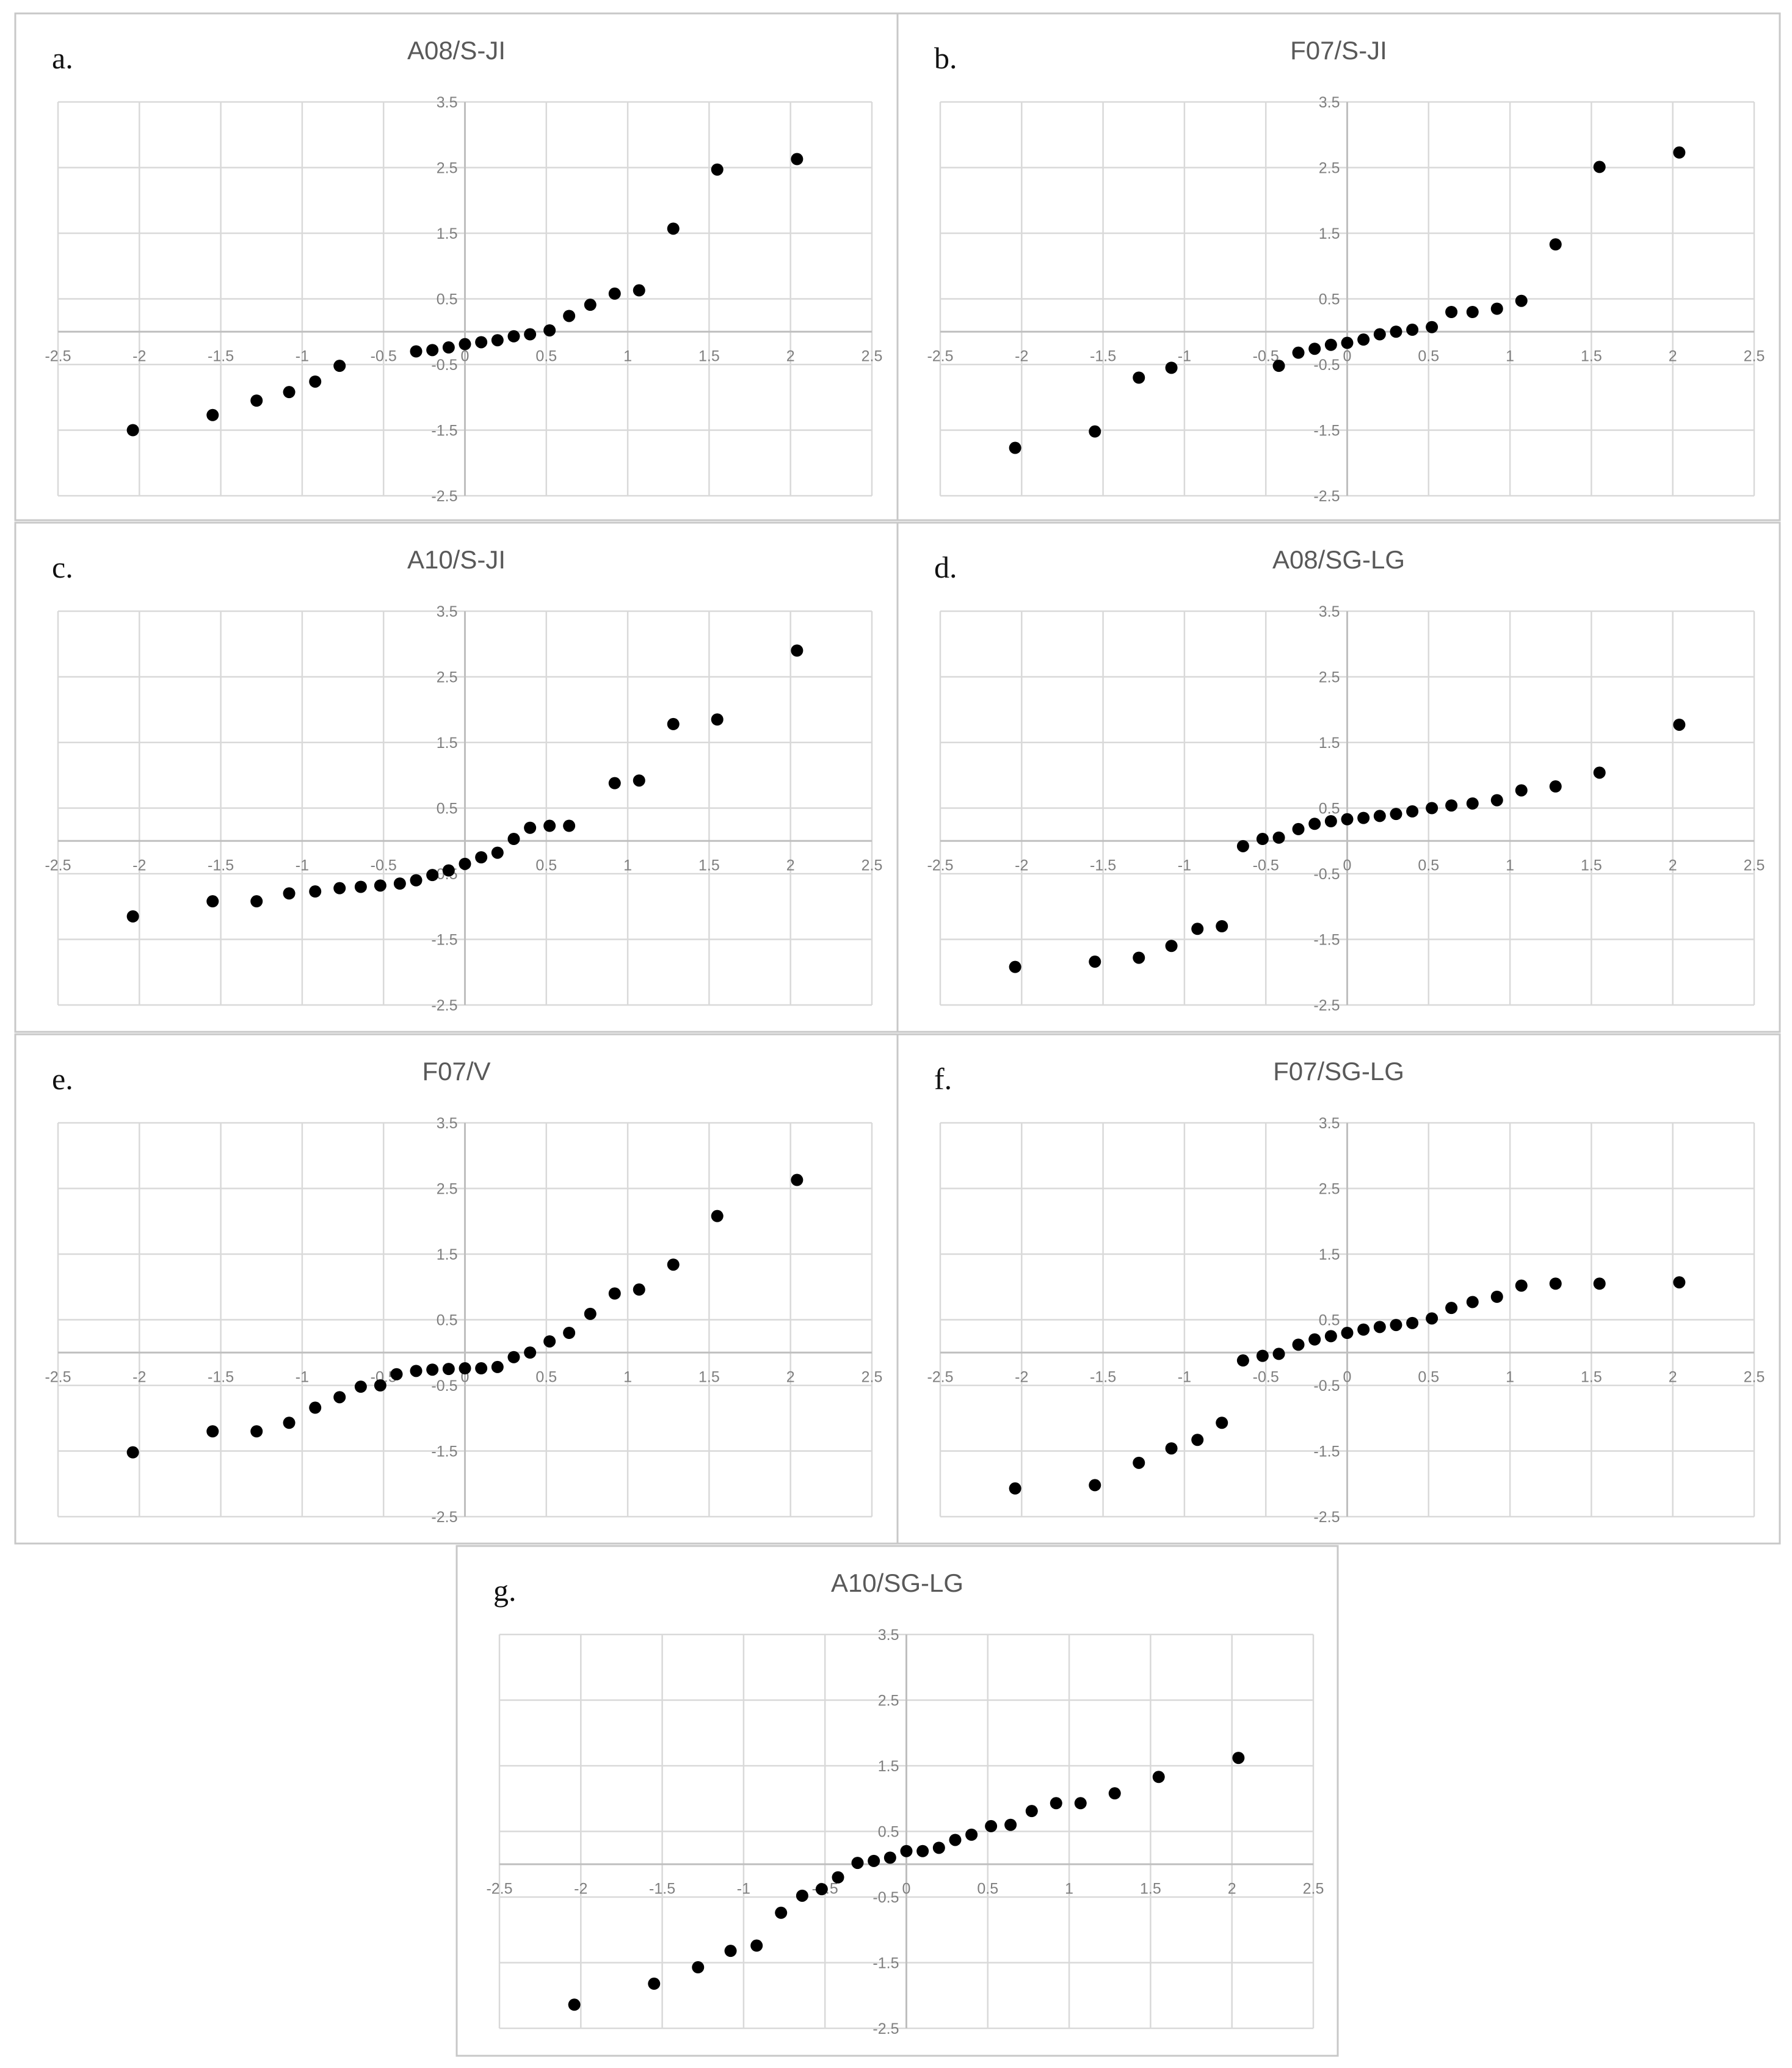 The image size is (1792, 2068). I want to click on panel-label: c., so click(62, 567).